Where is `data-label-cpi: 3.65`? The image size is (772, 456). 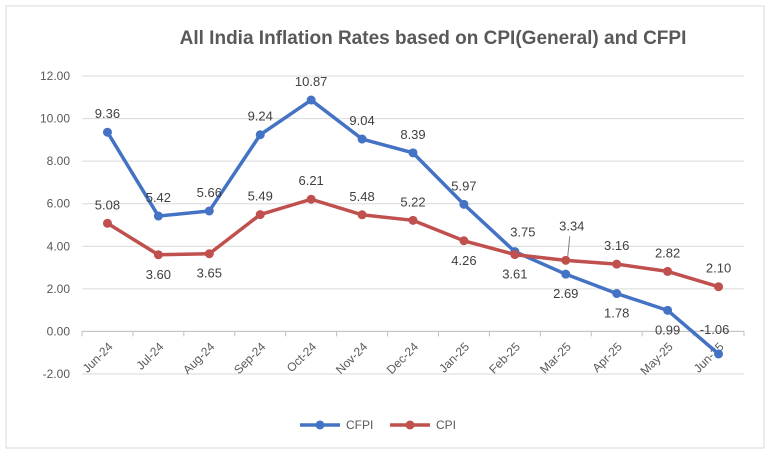
data-label-cpi: 3.65 is located at coordinates (209, 273).